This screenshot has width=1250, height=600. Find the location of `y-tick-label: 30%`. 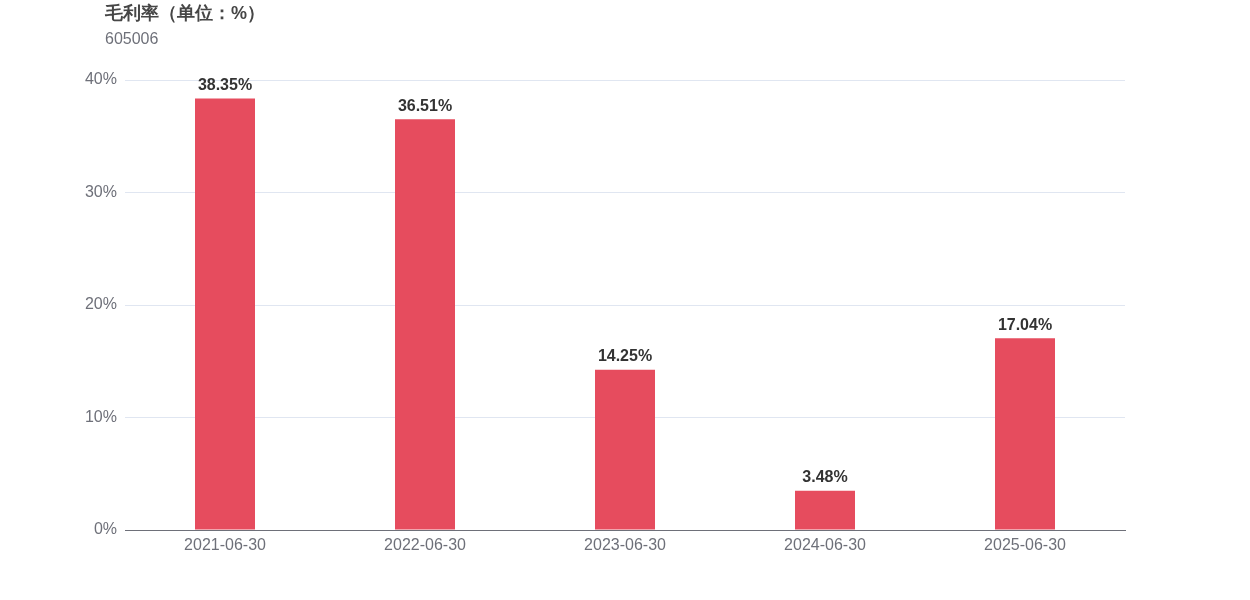

y-tick-label: 30% is located at coordinates (100, 191).